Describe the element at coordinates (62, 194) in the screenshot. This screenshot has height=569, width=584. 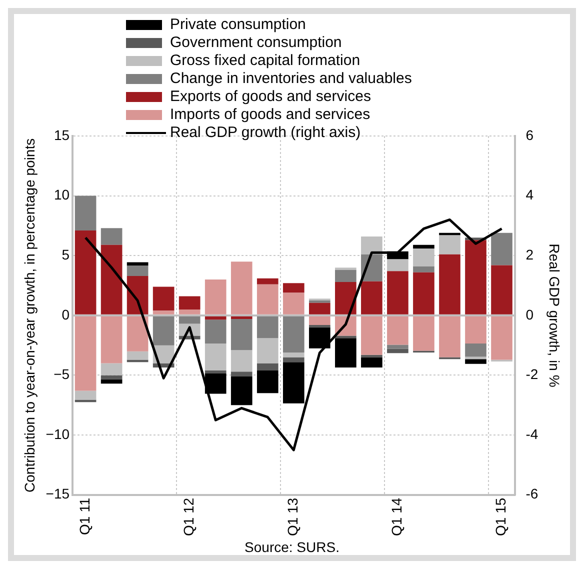
I see `y-tick-label: 10` at that location.